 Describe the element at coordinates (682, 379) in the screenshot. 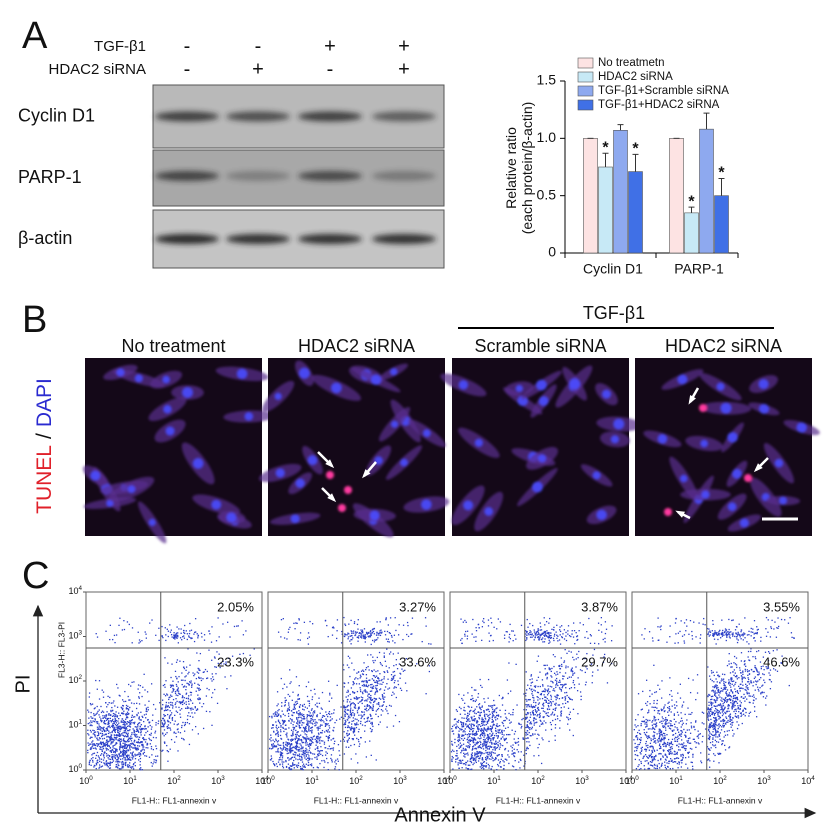

I see `nucleus` at that location.